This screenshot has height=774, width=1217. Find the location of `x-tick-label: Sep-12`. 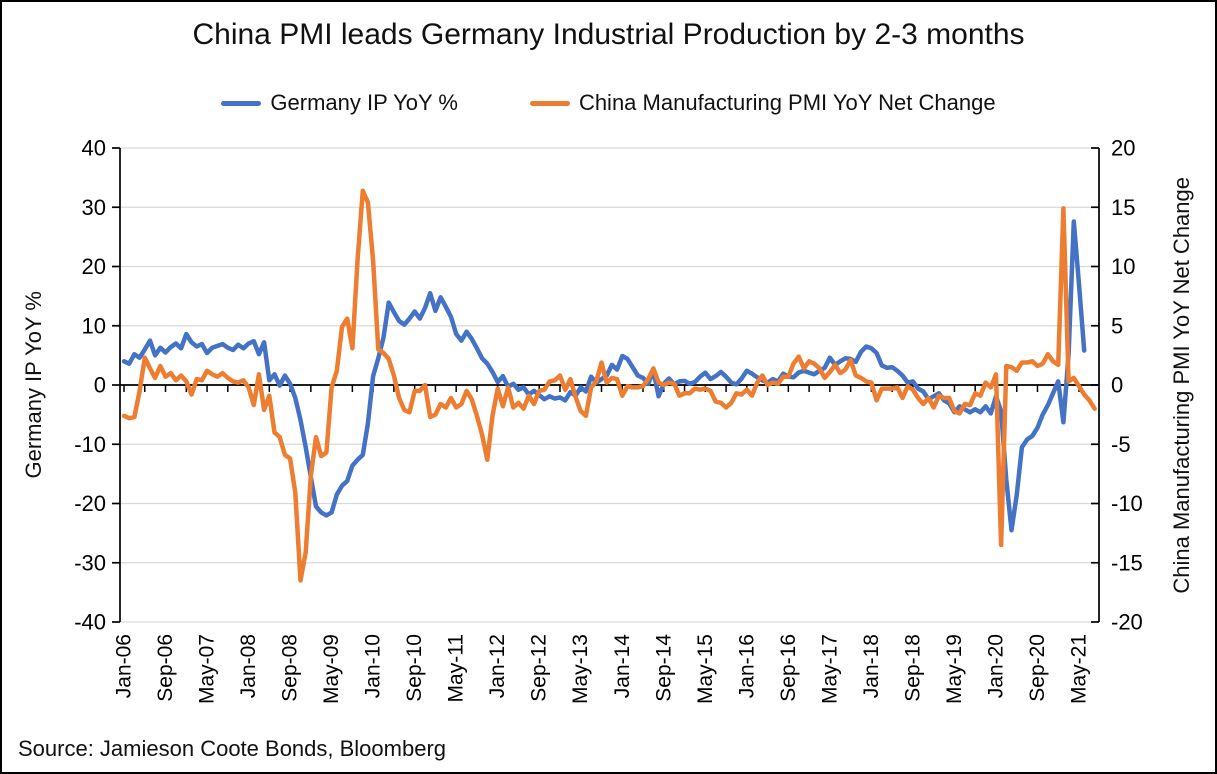

x-tick-label: Sep-12 is located at coordinates (539, 668).